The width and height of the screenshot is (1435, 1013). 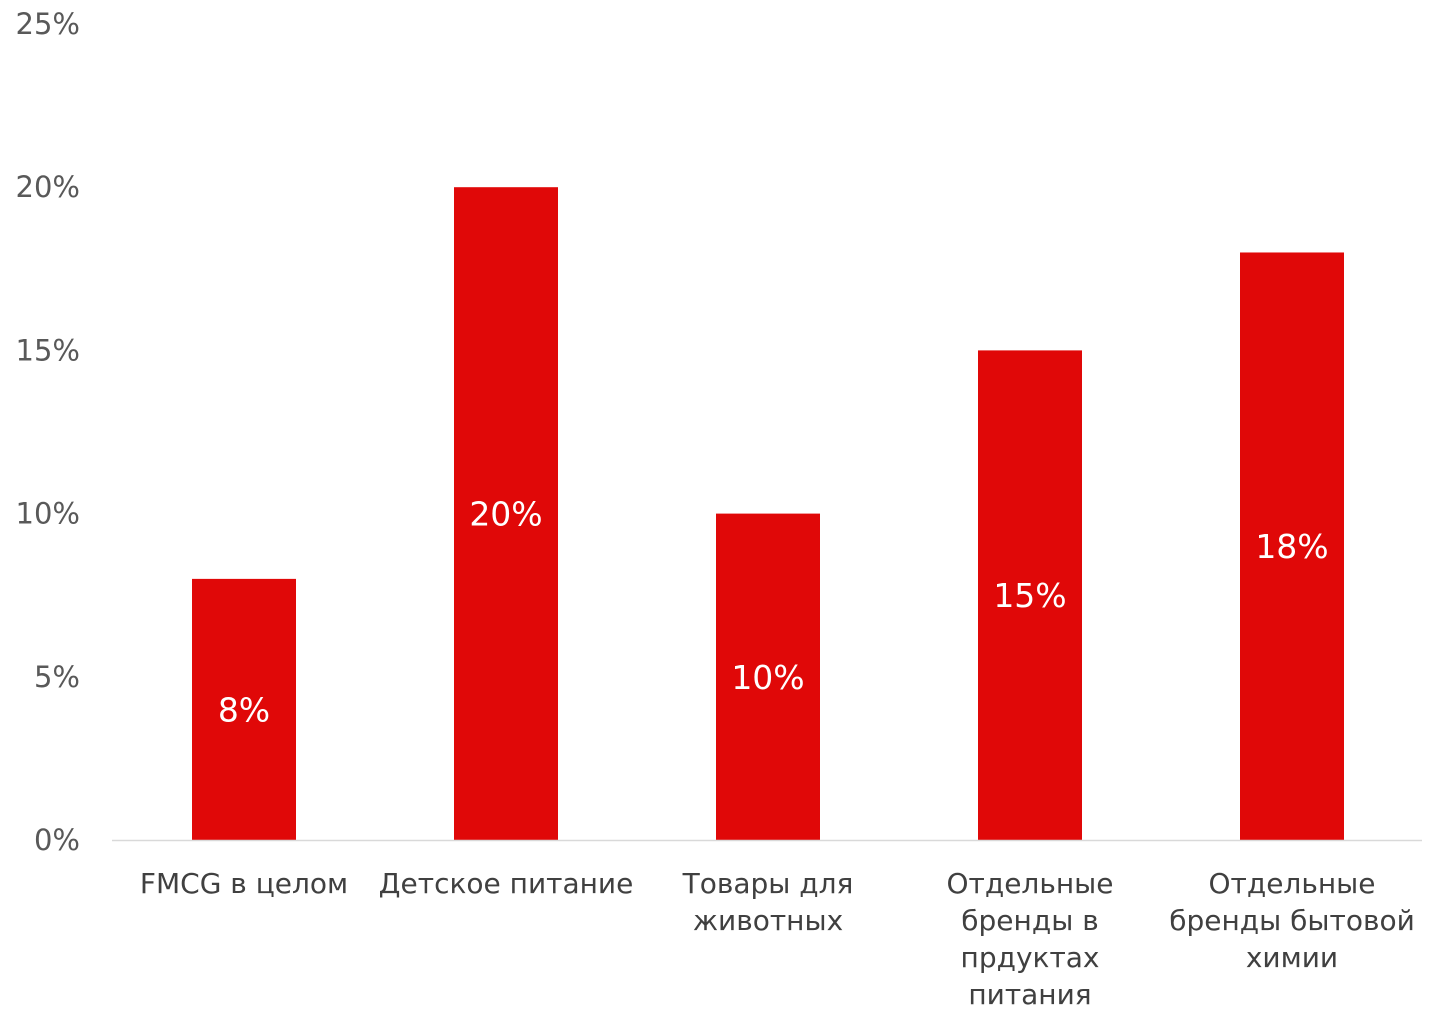 What do you see at coordinates (1030, 957) in the screenshot?
I see `x-tick-label: прдуктах` at bounding box center [1030, 957].